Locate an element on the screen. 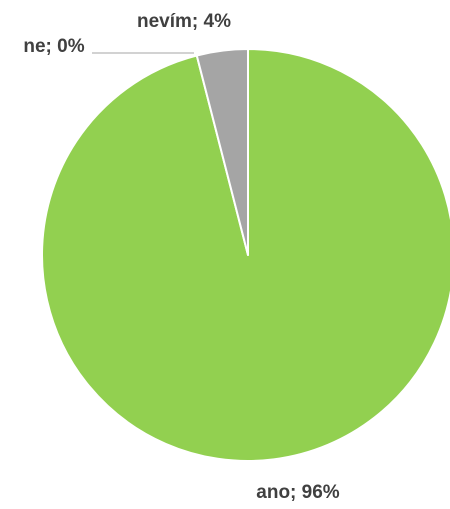  data-label-ano: ano; 96% is located at coordinates (298, 492).